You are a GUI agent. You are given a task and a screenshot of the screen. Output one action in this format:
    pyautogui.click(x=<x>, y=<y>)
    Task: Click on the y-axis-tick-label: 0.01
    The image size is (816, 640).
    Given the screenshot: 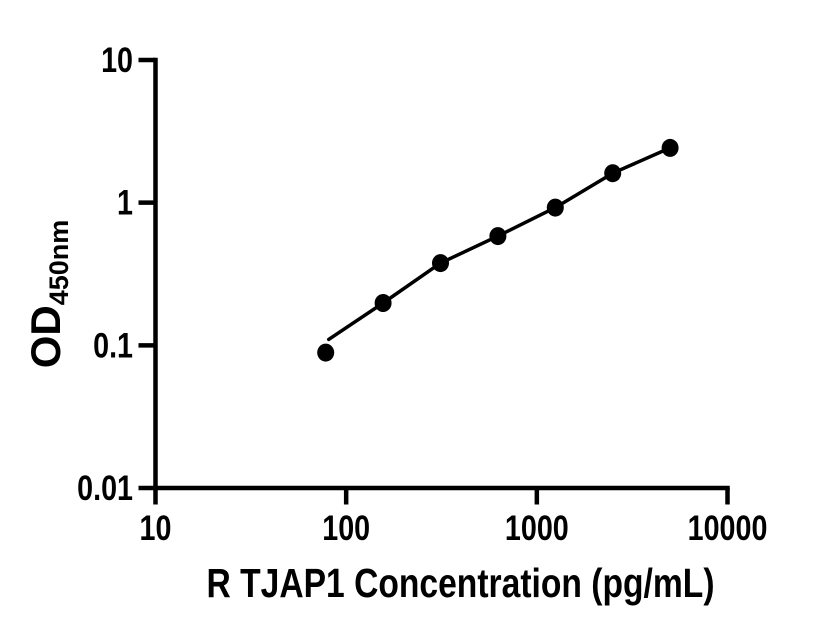 What is the action you would take?
    pyautogui.click(x=105, y=487)
    